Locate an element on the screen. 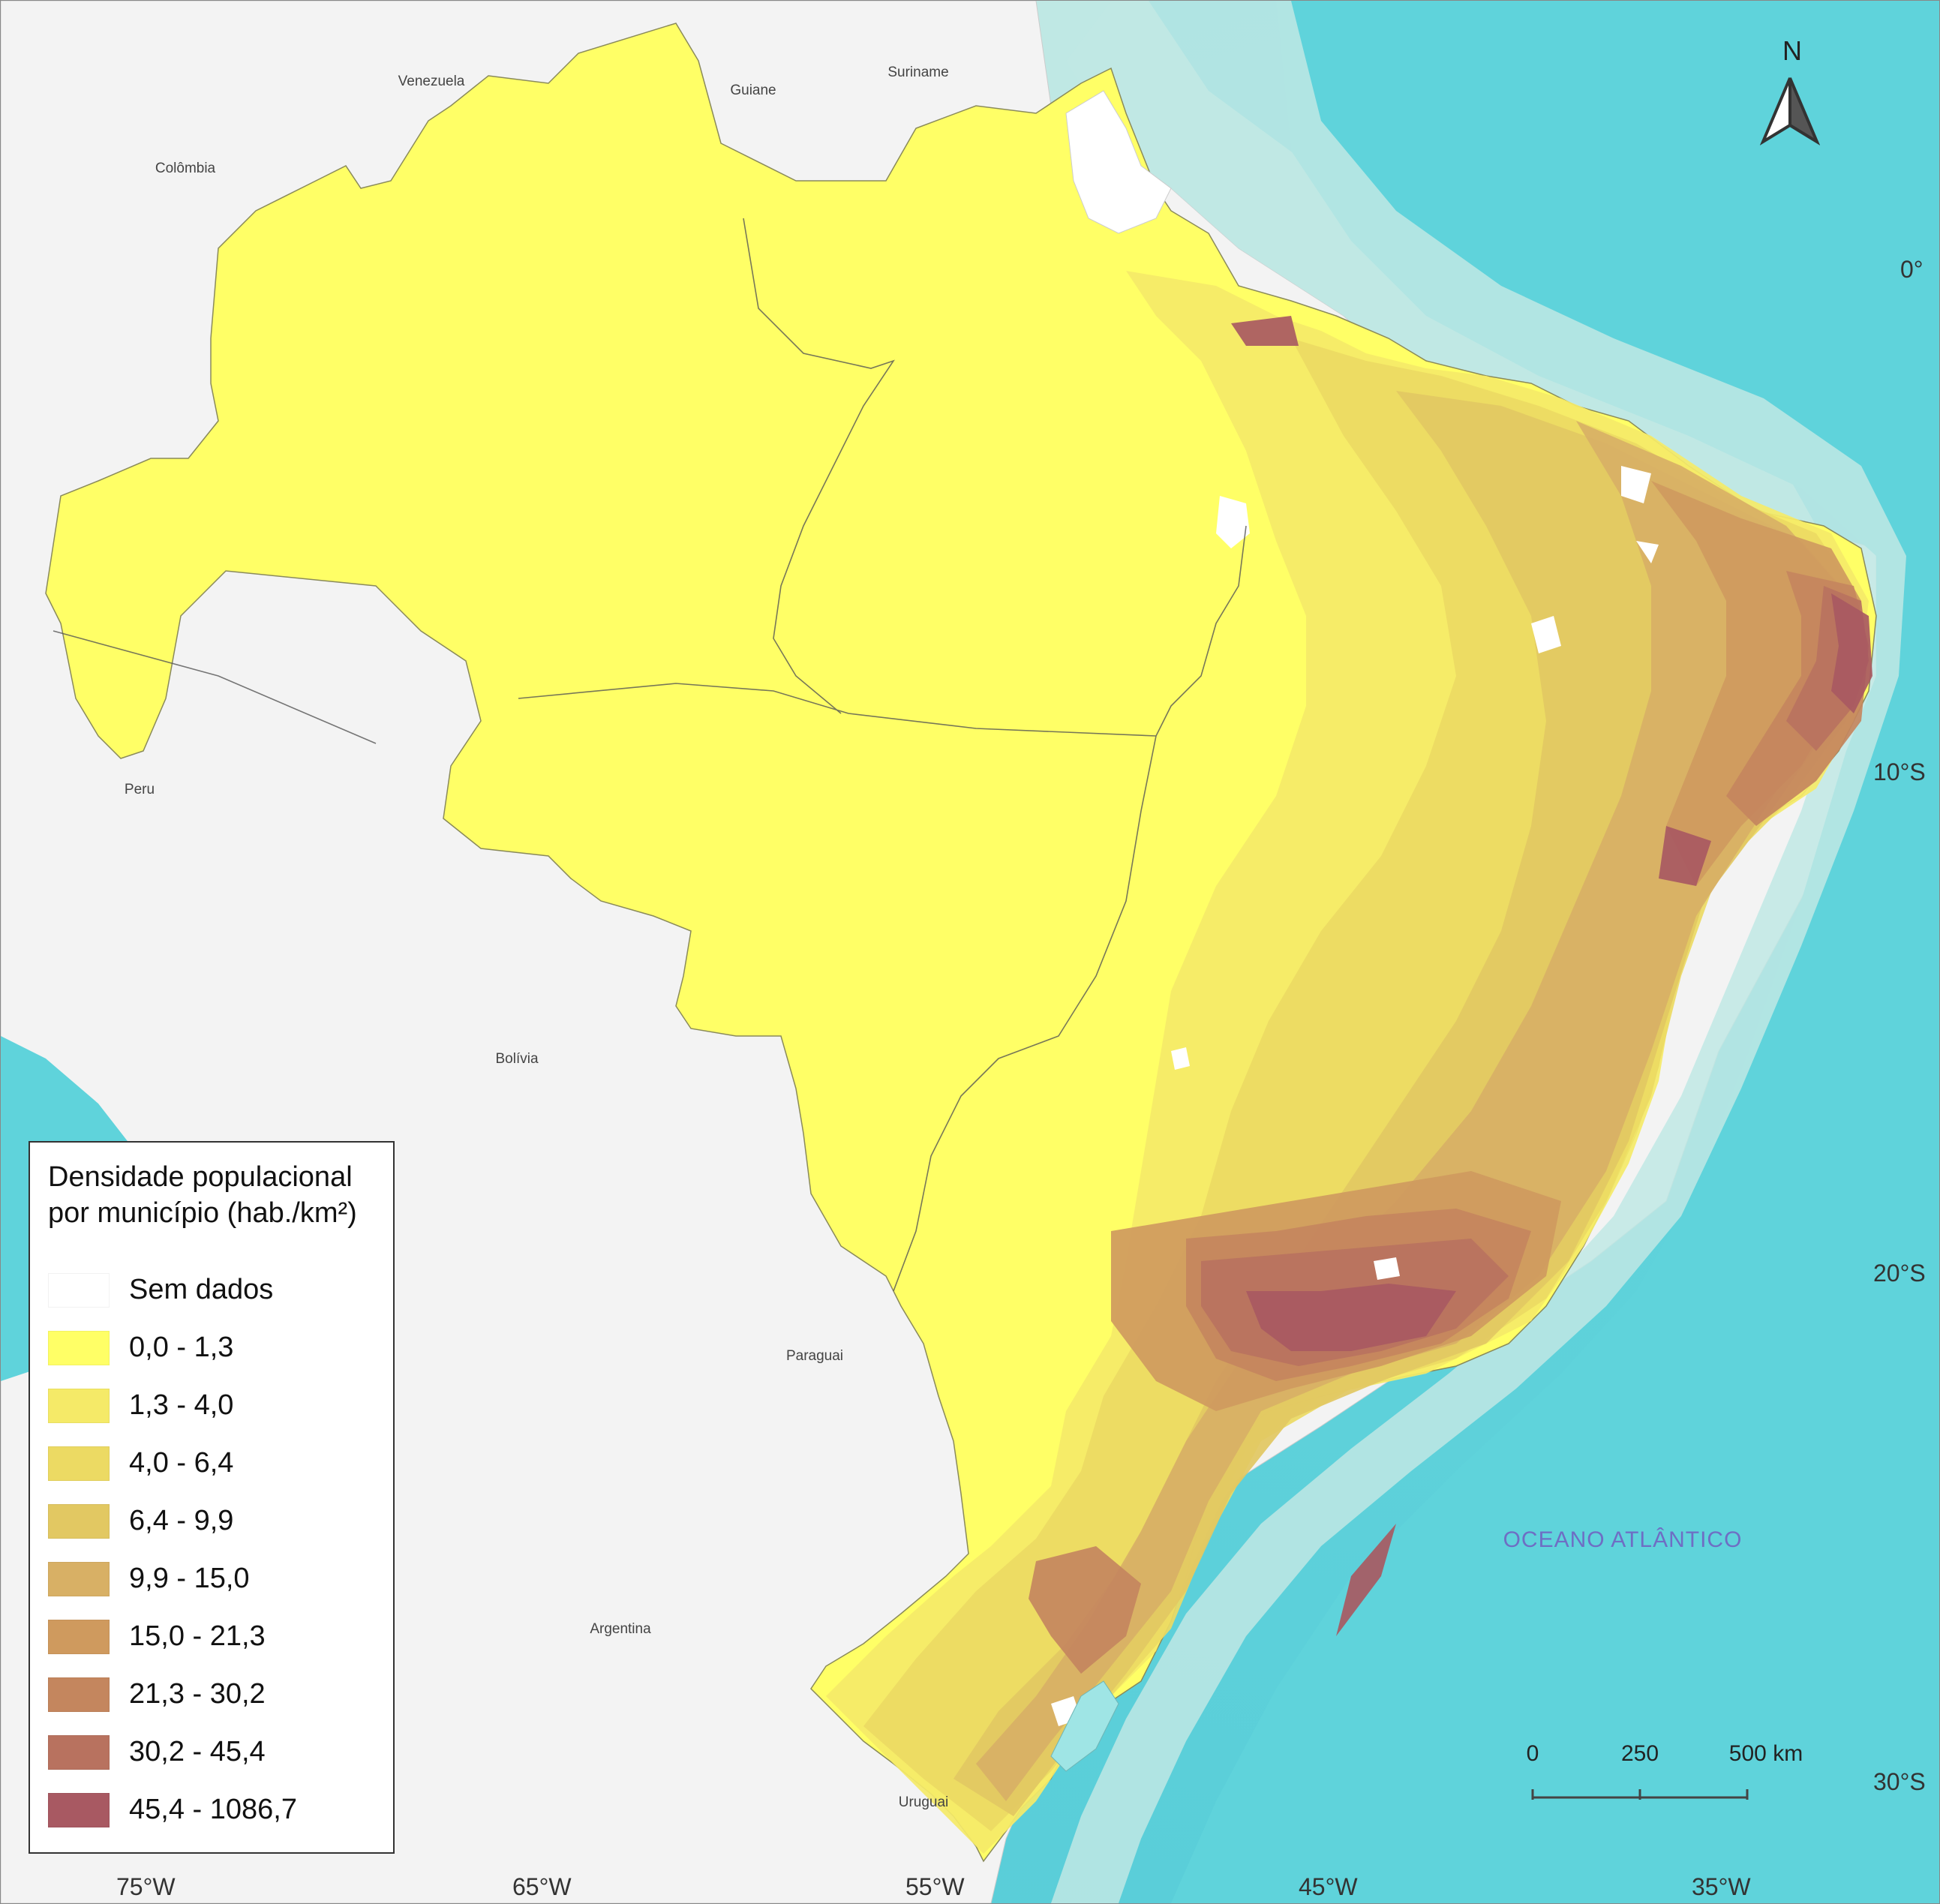 The image size is (1940, 1904). no-data-area is located at coordinates (1118, 162).